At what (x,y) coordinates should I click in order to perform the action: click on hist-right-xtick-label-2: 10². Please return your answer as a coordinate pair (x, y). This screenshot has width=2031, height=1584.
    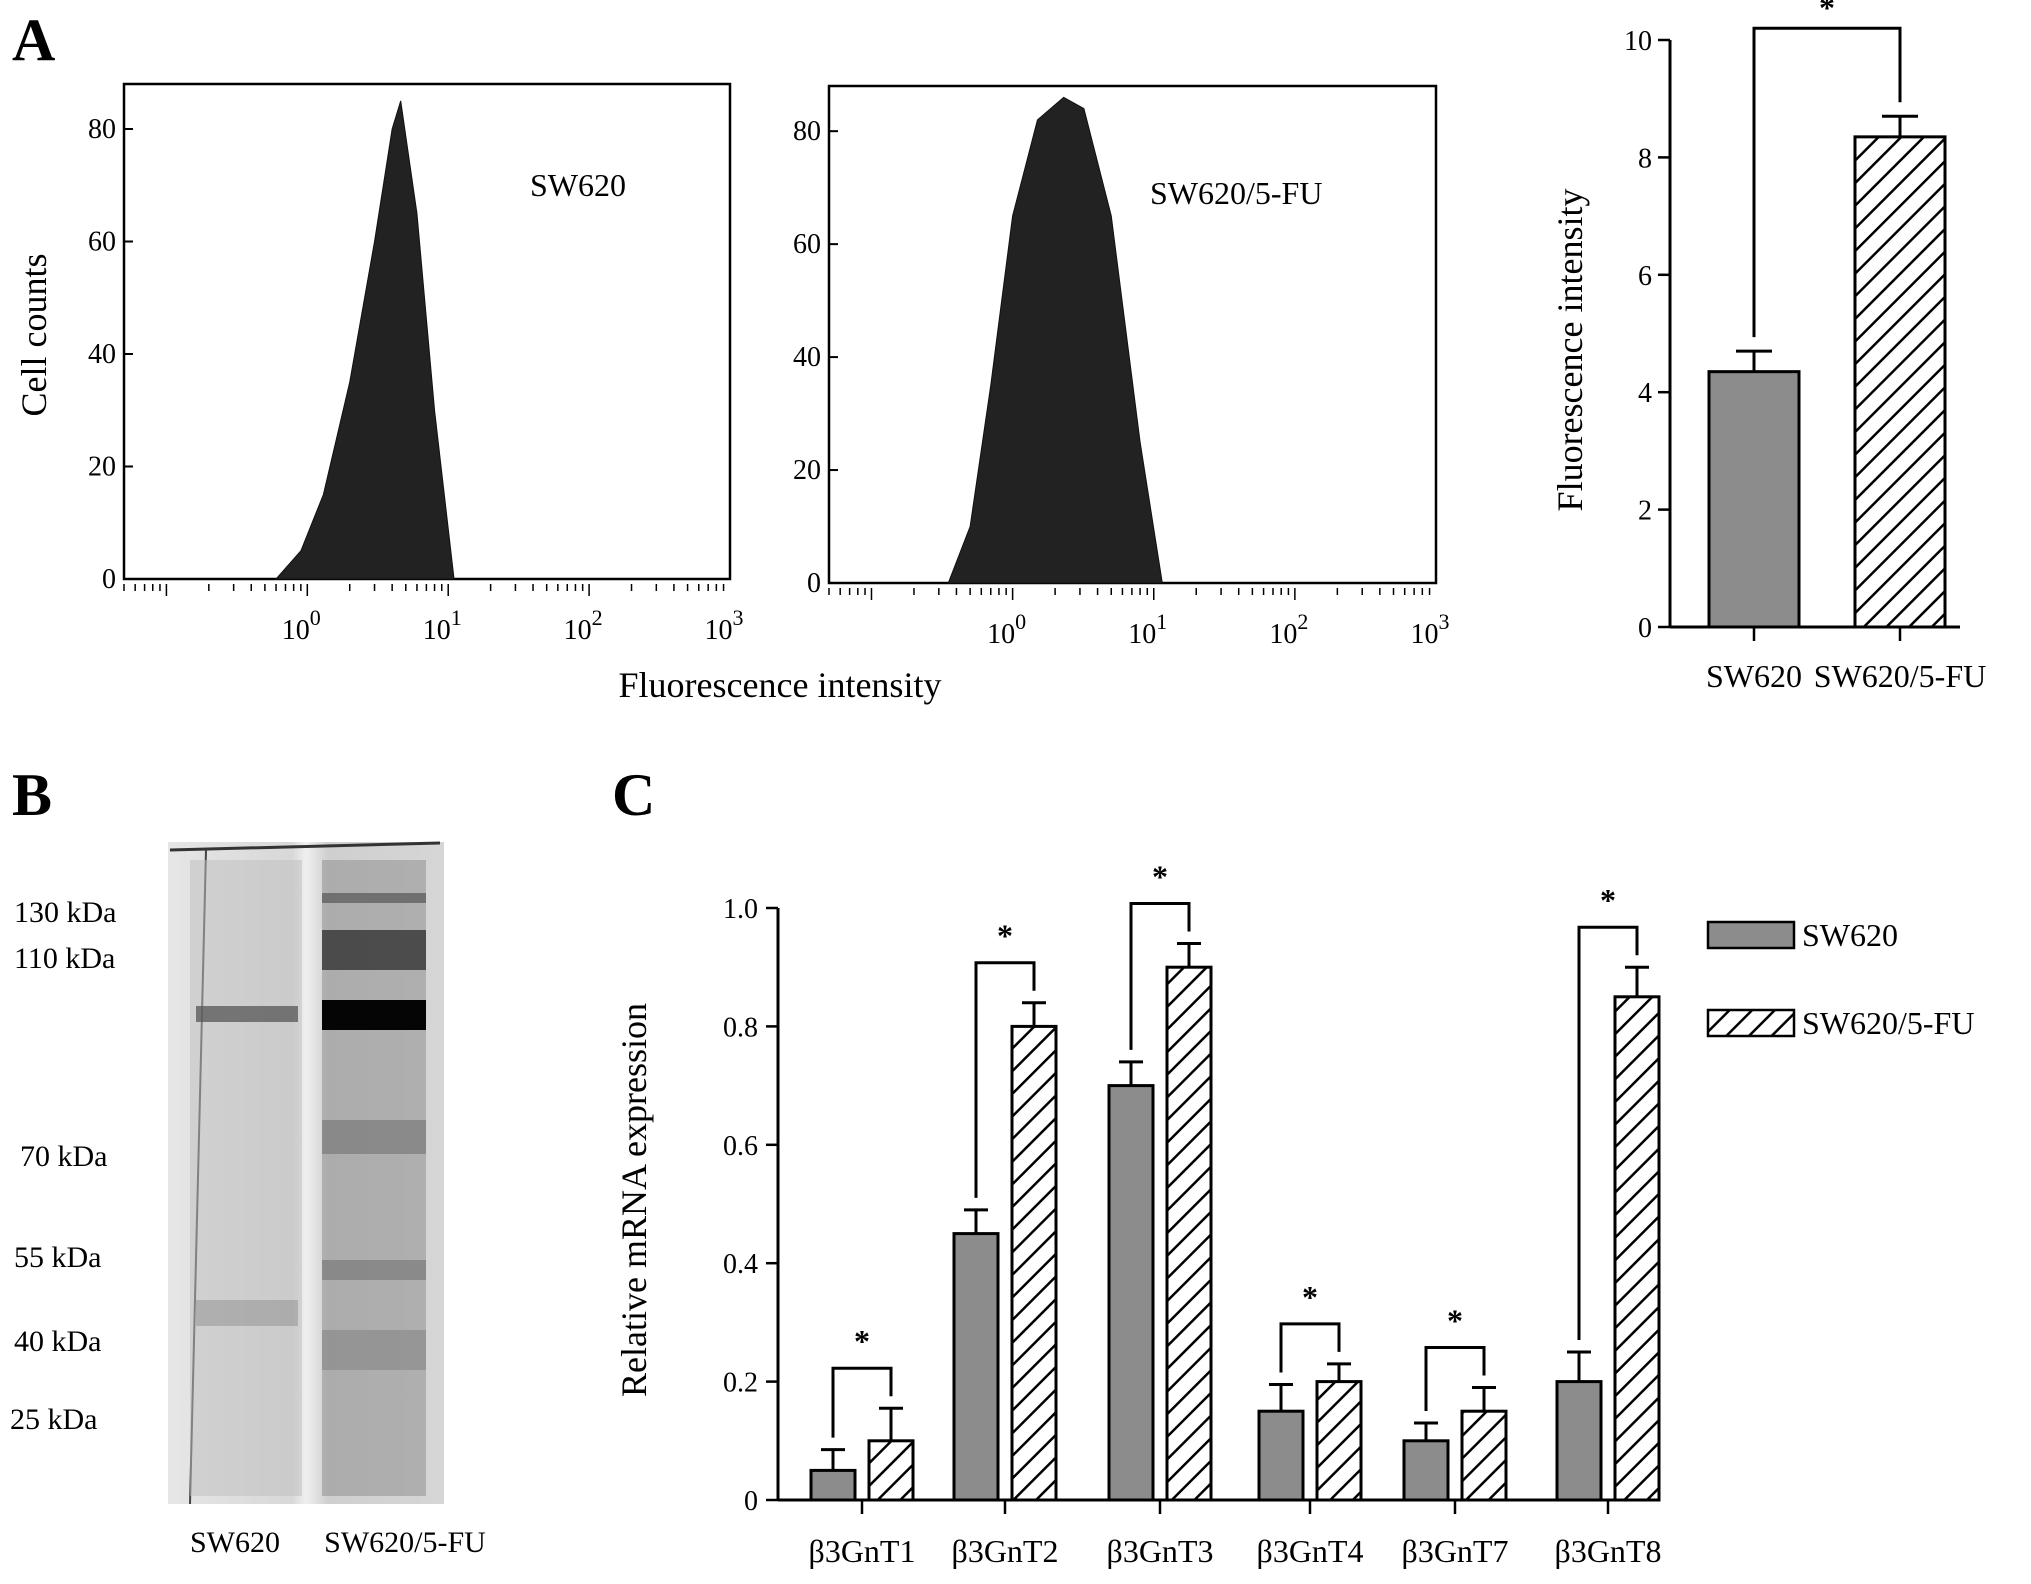
    Looking at the image, I should click on (1288, 629).